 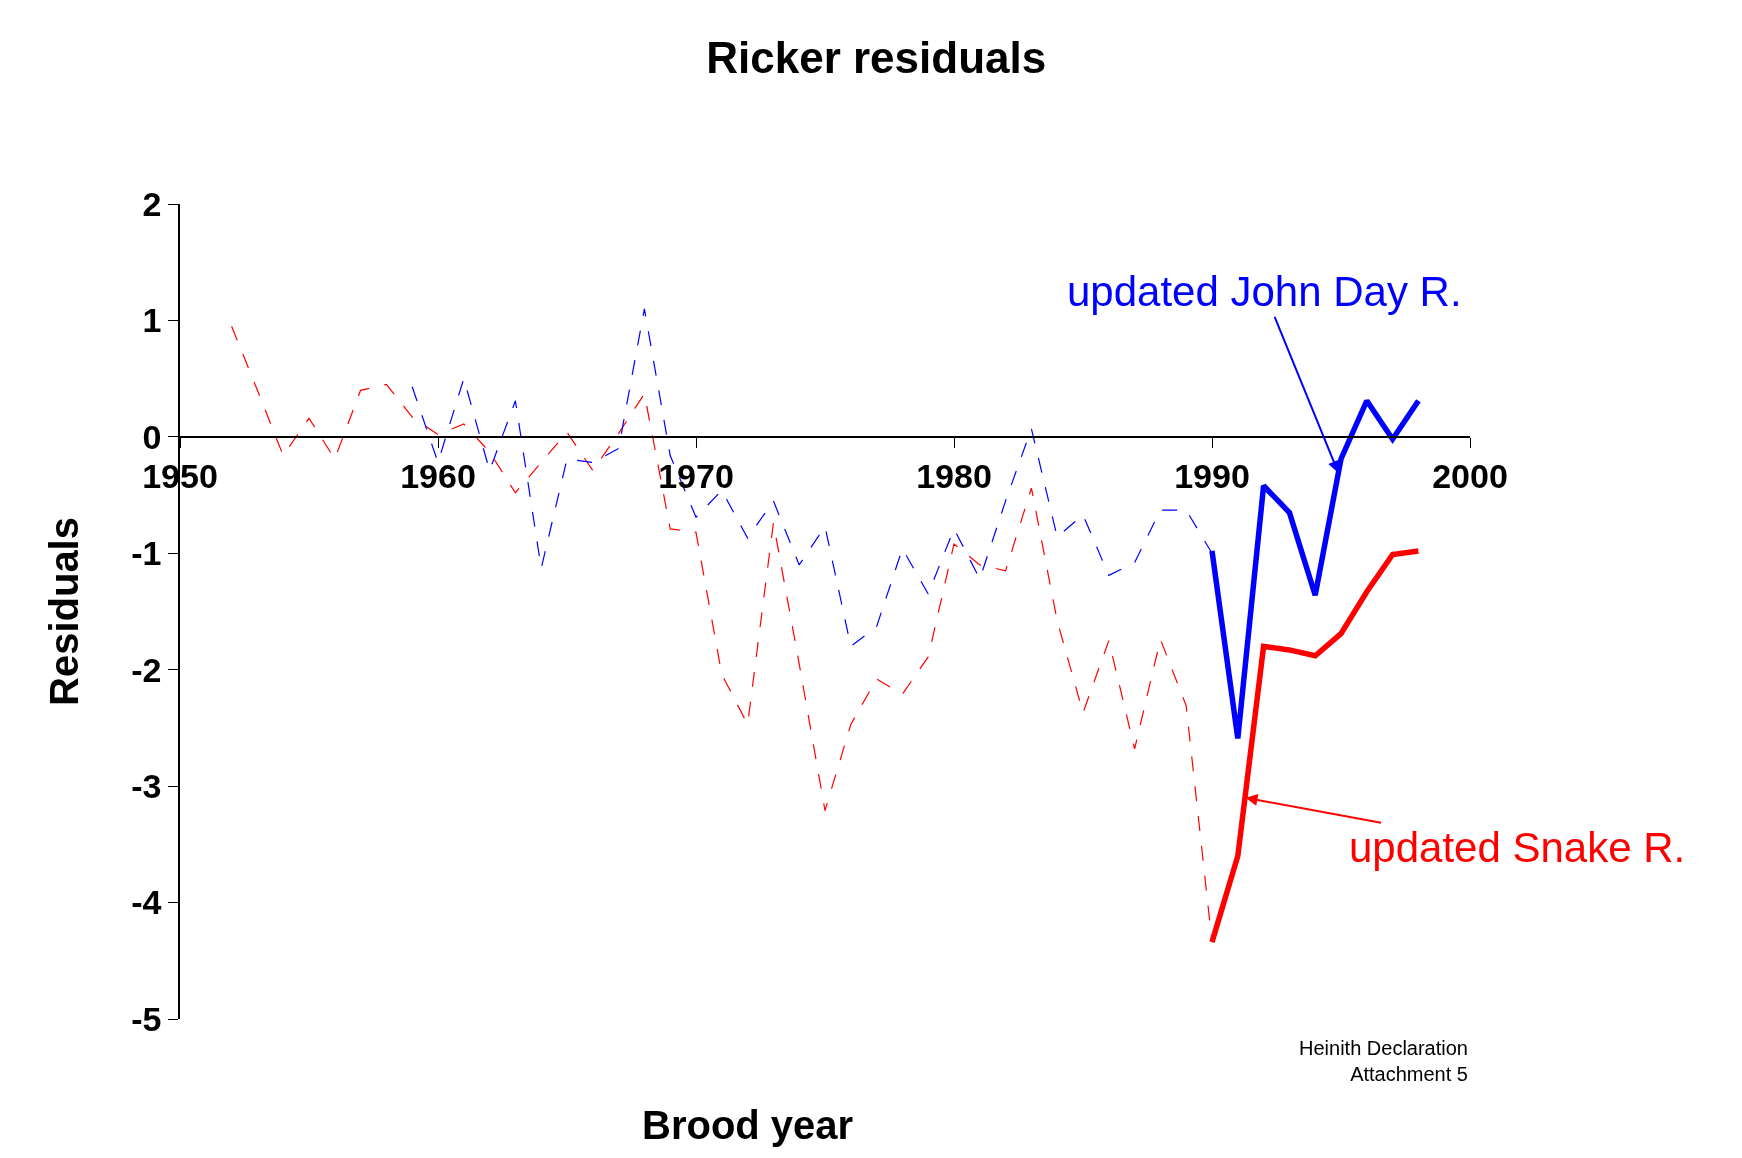 I want to click on x-tick-label: 1980, so click(x=954, y=476).